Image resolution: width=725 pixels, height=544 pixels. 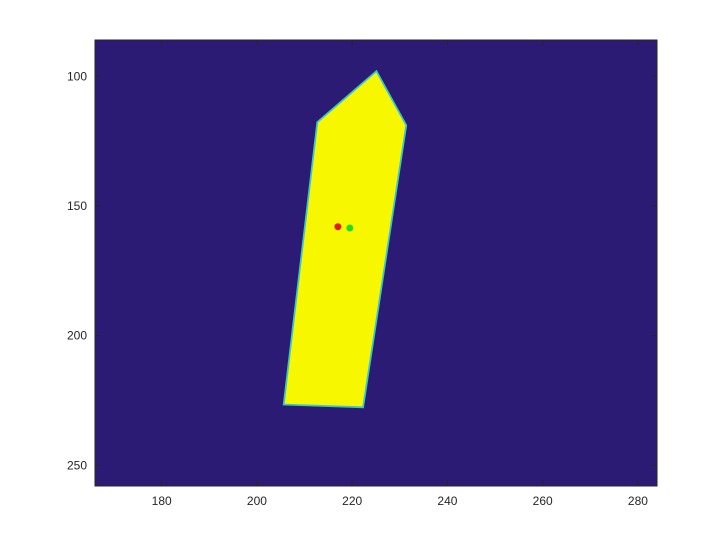 I want to click on region-group, so click(x=345, y=239).